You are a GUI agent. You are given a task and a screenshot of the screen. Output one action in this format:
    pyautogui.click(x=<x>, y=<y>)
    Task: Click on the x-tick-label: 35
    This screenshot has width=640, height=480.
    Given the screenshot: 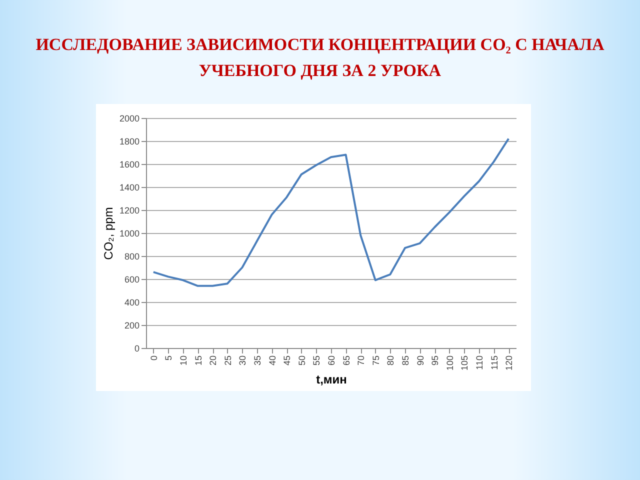 What is the action you would take?
    pyautogui.click(x=257, y=361)
    